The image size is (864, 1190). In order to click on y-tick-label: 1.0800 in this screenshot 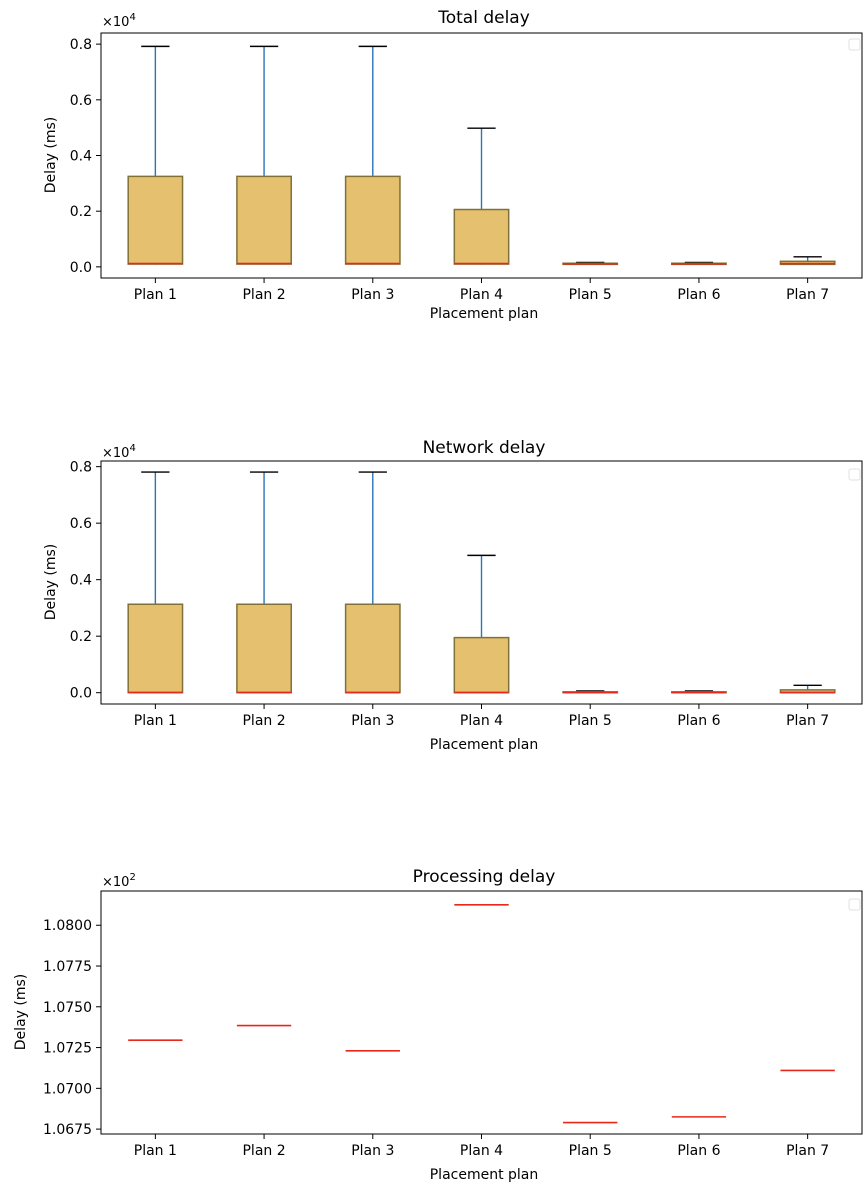, I will do `click(67, 926)`.